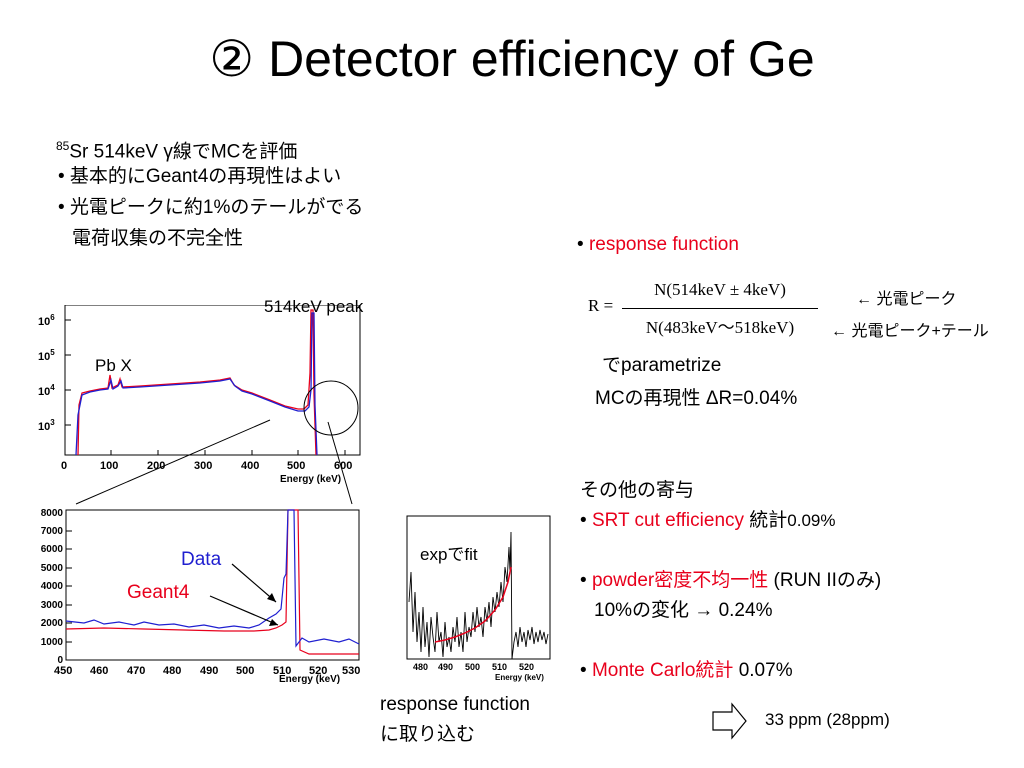 The width and height of the screenshot is (1024, 768). What do you see at coordinates (445, 667) in the screenshot?
I see `fit-x-tick-490: 490` at bounding box center [445, 667].